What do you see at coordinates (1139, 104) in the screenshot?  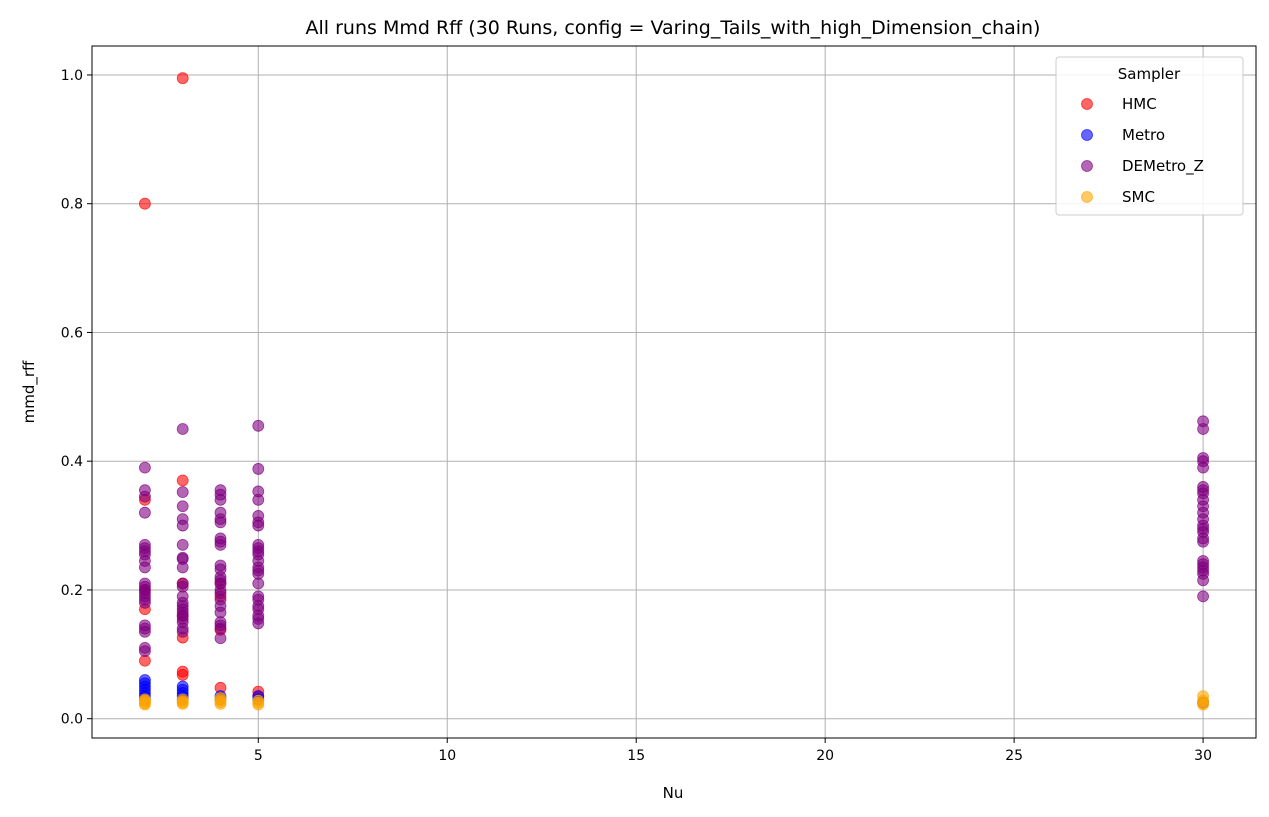 I see `legend-label: HMC` at bounding box center [1139, 104].